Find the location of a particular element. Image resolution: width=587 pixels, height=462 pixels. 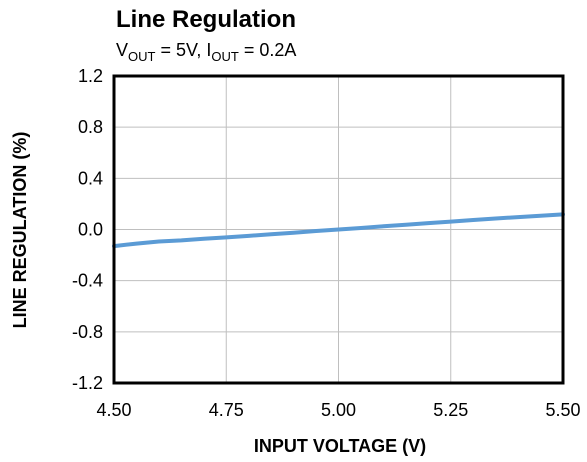

subtitle-i: I is located at coordinates (208, 50).